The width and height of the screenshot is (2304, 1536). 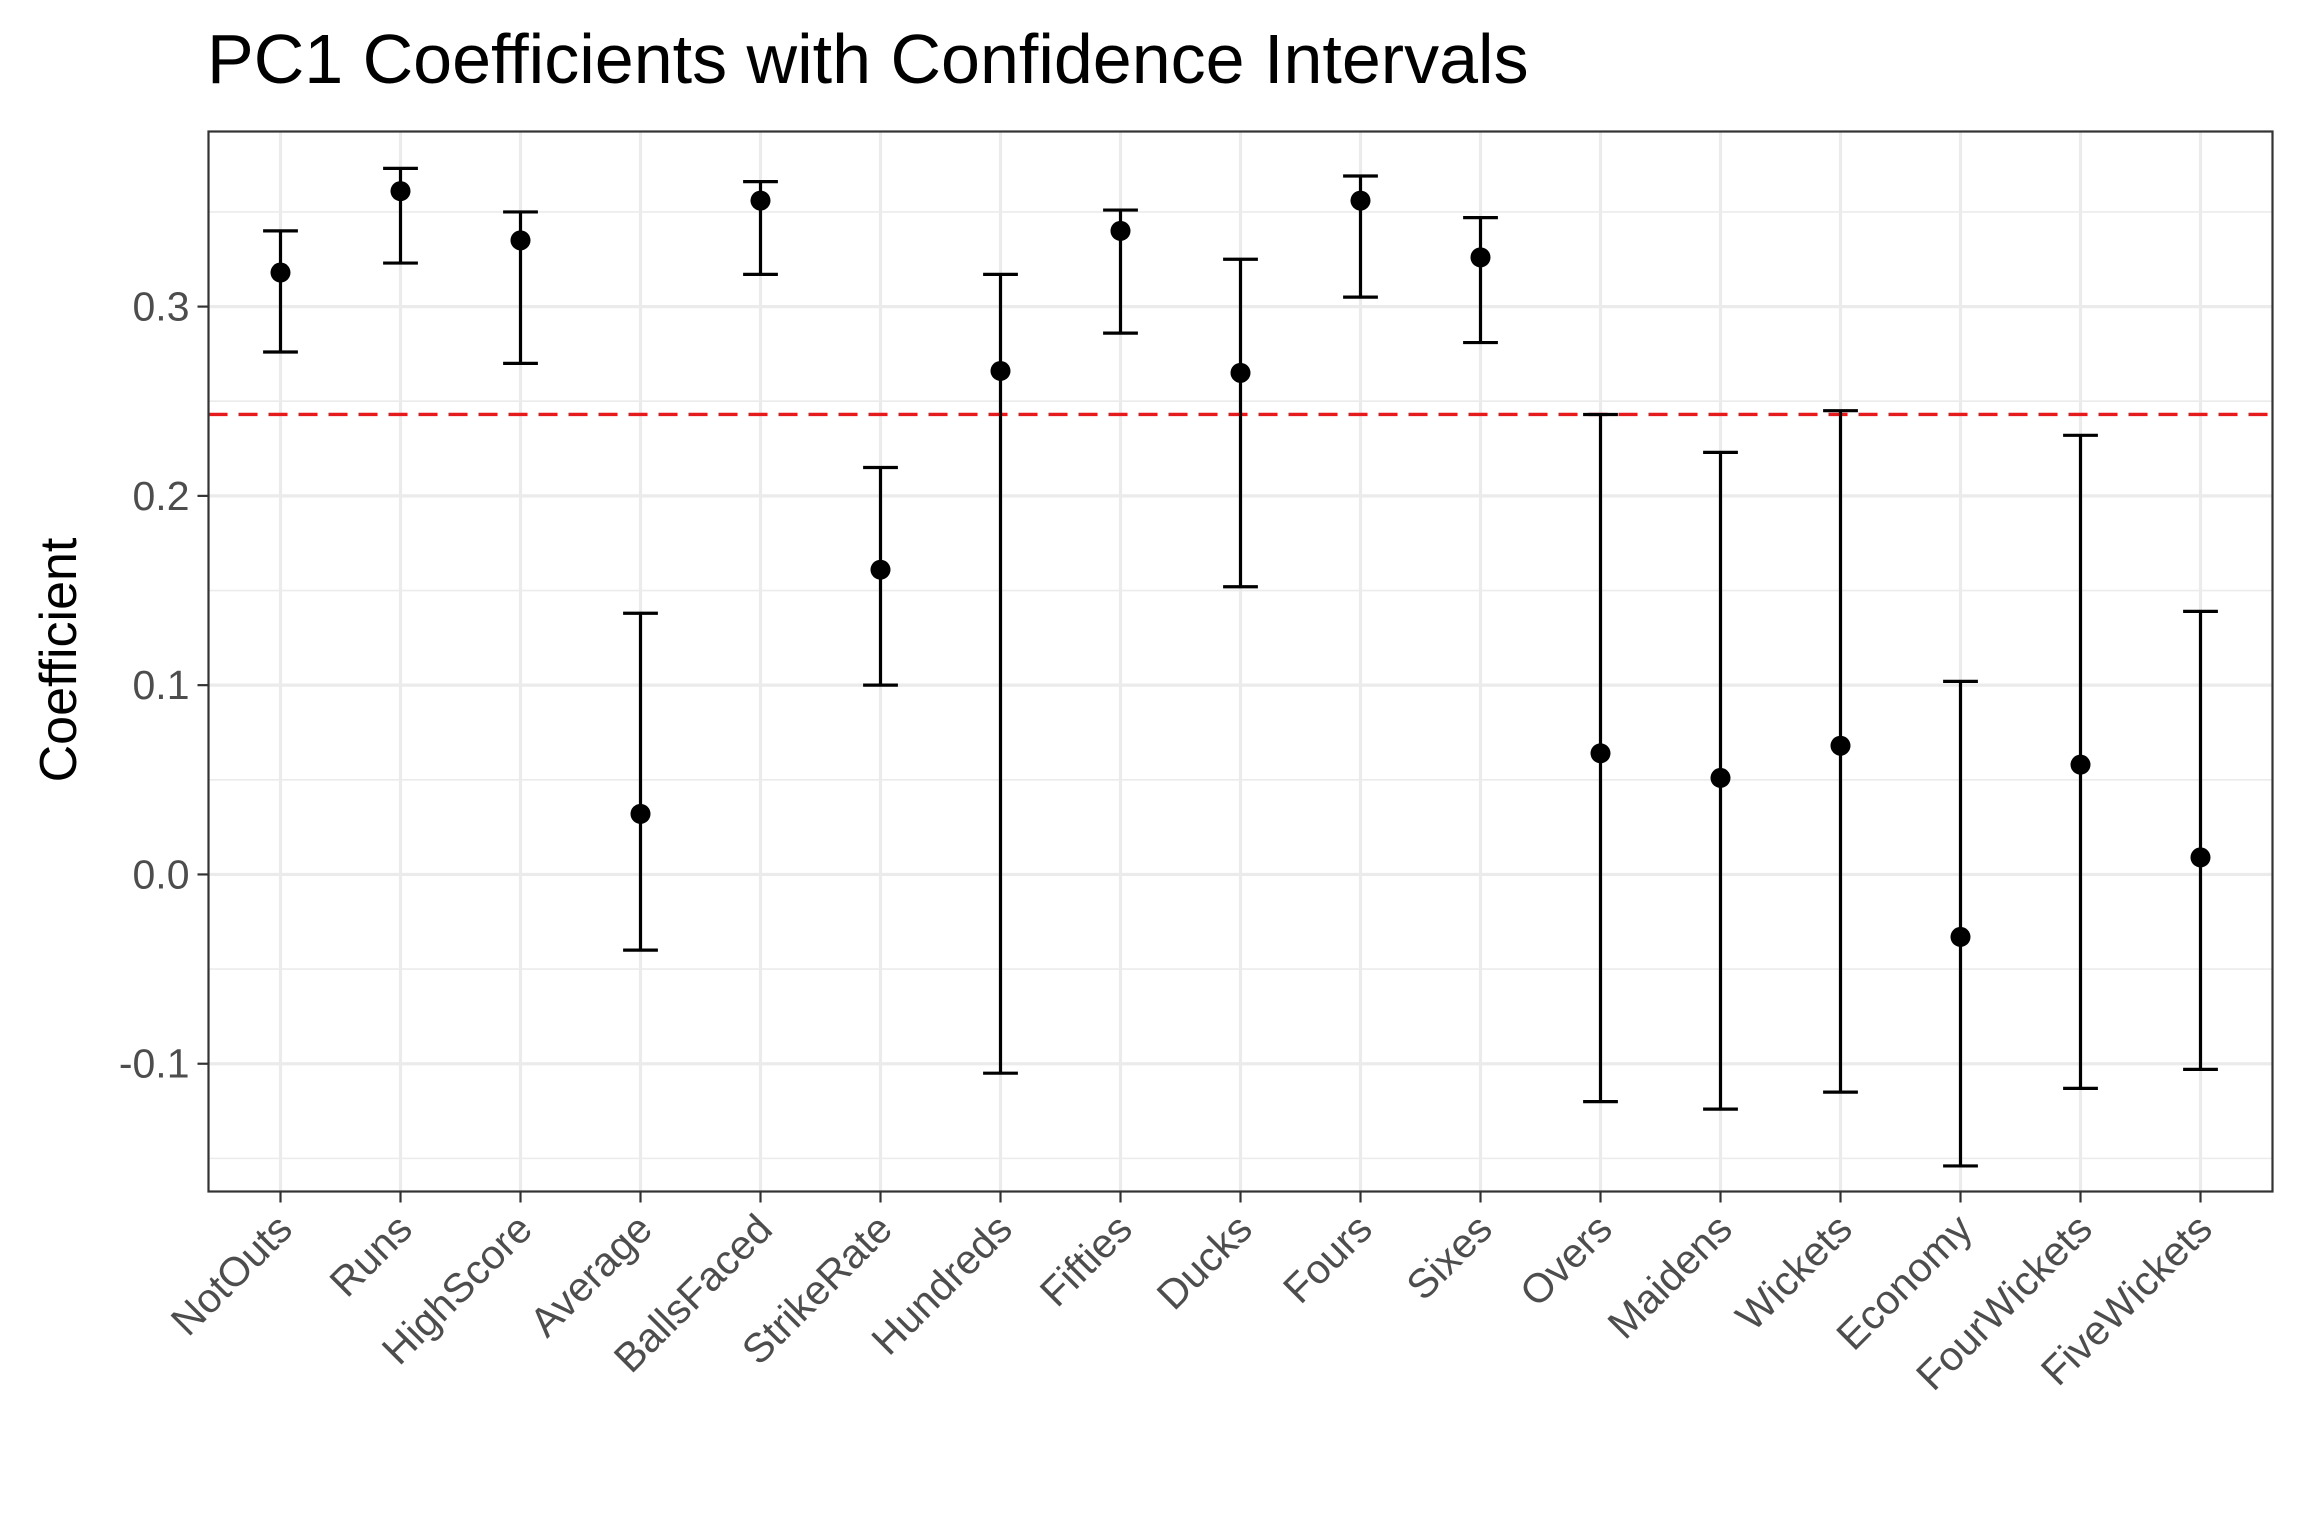 I want to click on y-axis-title: Coefficient, so click(x=59, y=659).